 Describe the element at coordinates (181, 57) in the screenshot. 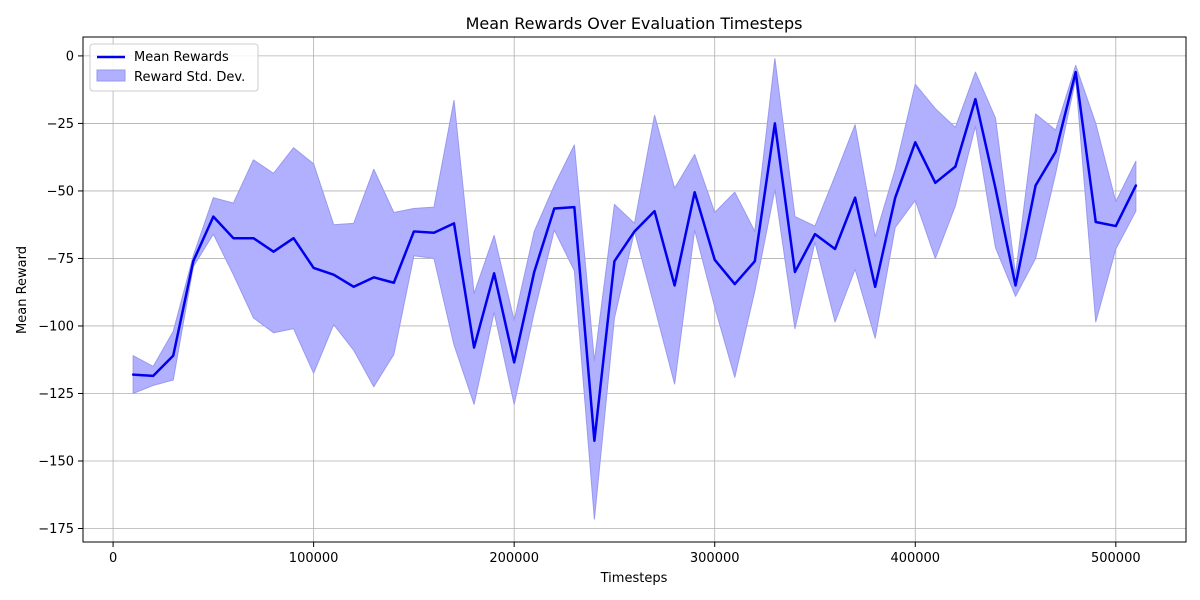

I see `legend-entry-mean: Mean Rewards` at that location.